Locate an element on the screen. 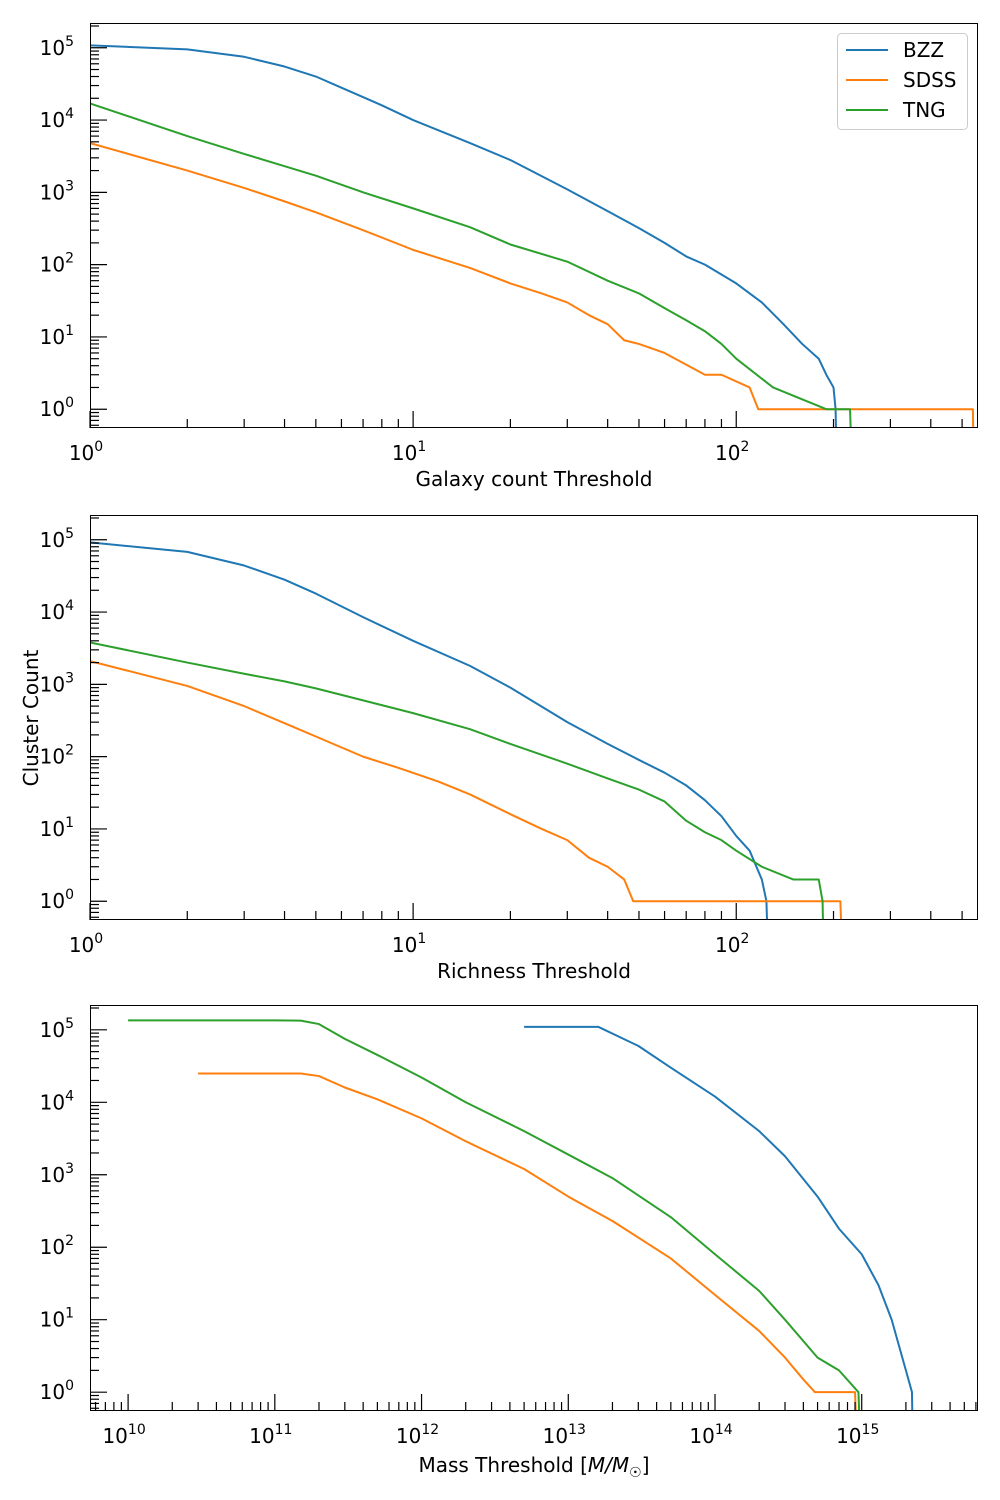 The width and height of the screenshot is (1000, 1500). legend-label-bzz: BZZ is located at coordinates (923, 50).